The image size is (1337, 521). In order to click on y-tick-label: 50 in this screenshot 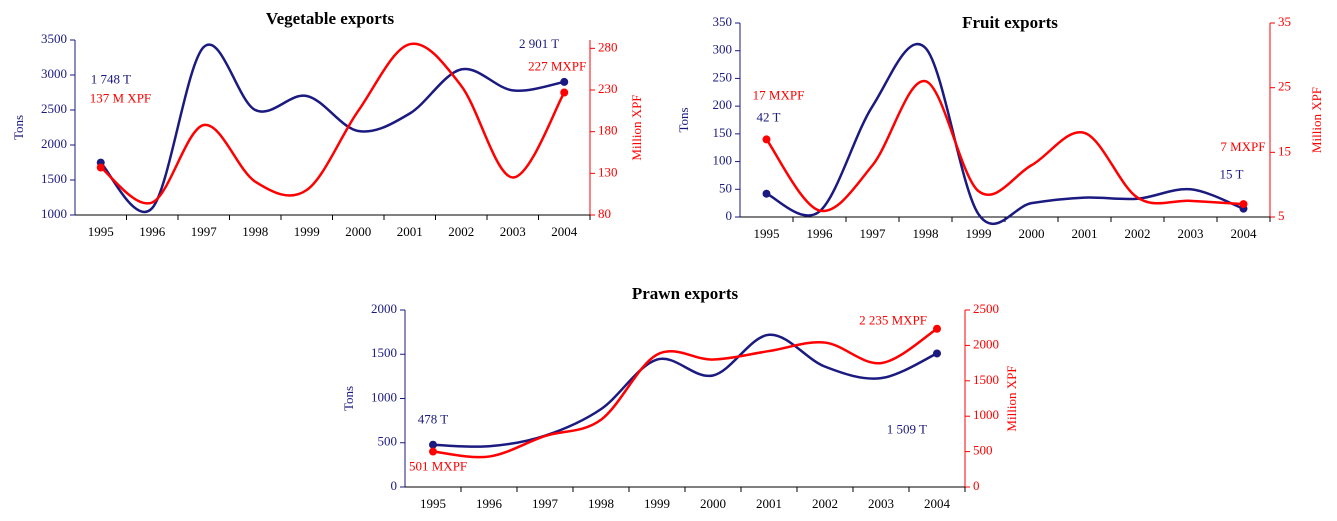, I will do `click(725, 187)`.